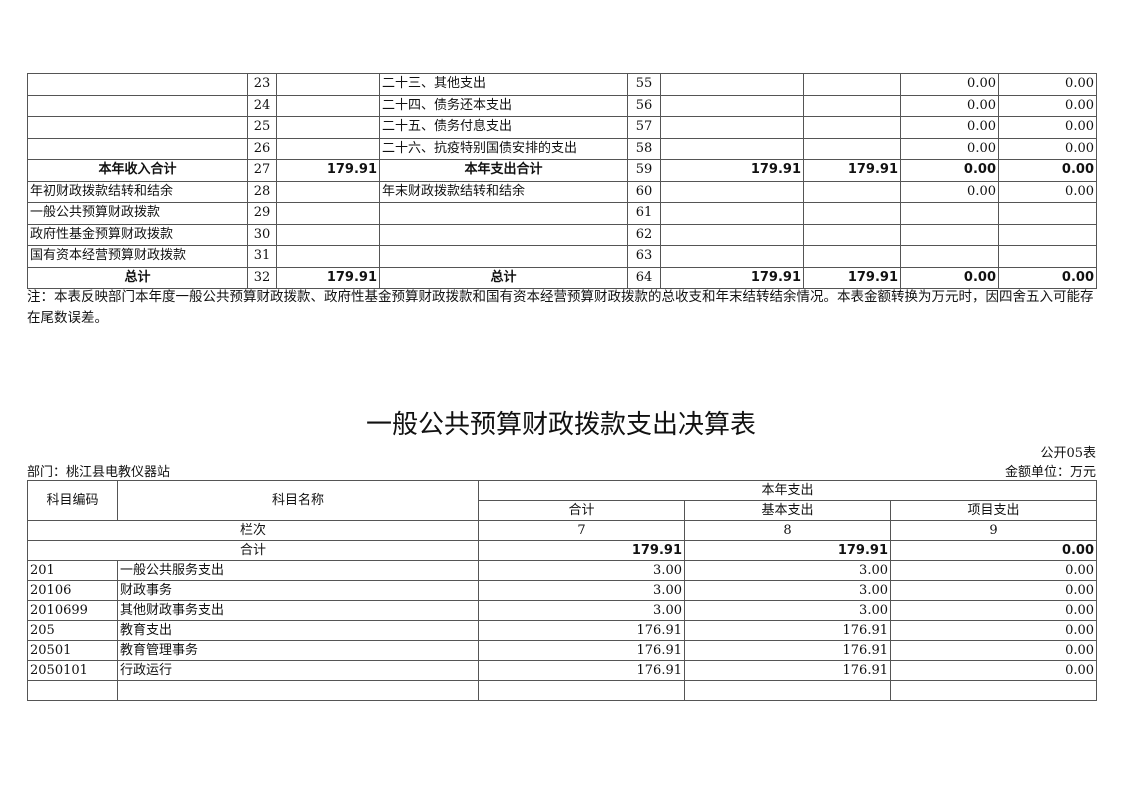  Describe the element at coordinates (644, 148) in the screenshot. I see `line-number: 58` at that location.